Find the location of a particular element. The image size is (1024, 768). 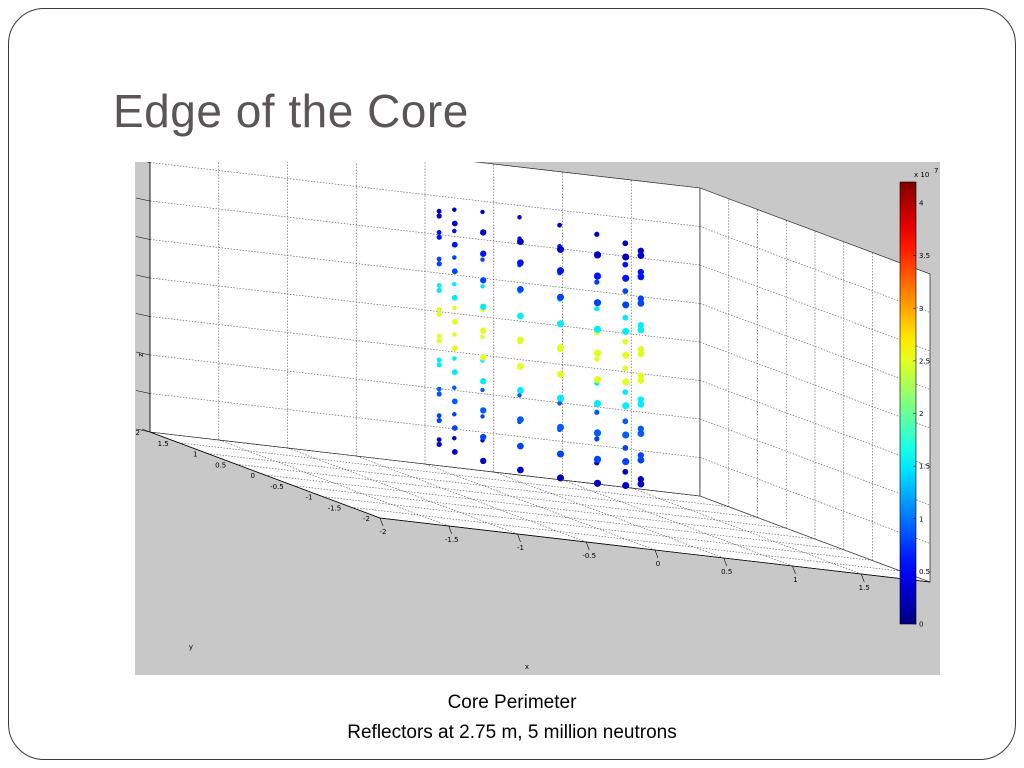

caption-line-2: Reflectors at 2.75 m, 5 million neutrons is located at coordinates (512, 732).